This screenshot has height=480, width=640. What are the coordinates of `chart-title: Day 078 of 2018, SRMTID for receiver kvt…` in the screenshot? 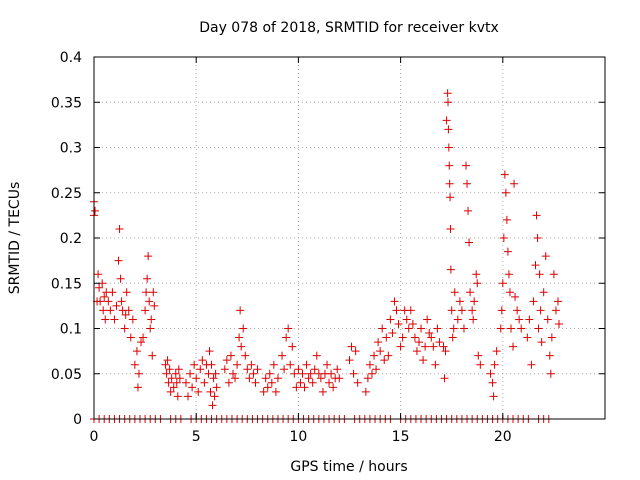 It's located at (349, 28).